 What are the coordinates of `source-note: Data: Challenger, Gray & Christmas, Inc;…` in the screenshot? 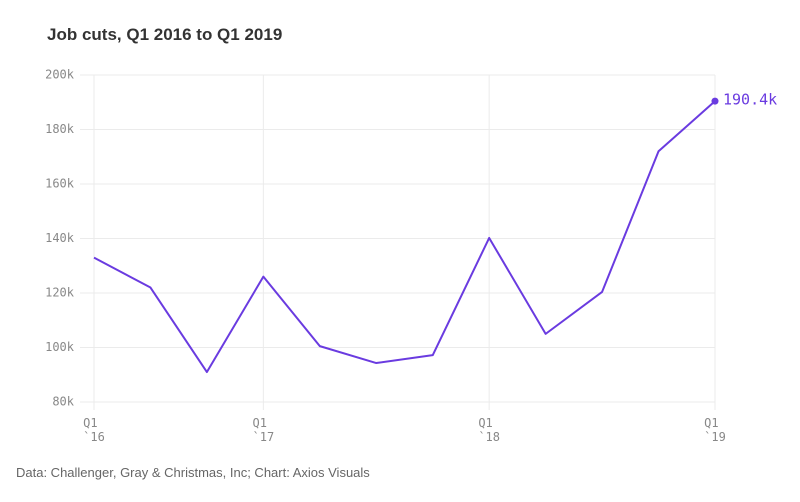 It's located at (193, 472).